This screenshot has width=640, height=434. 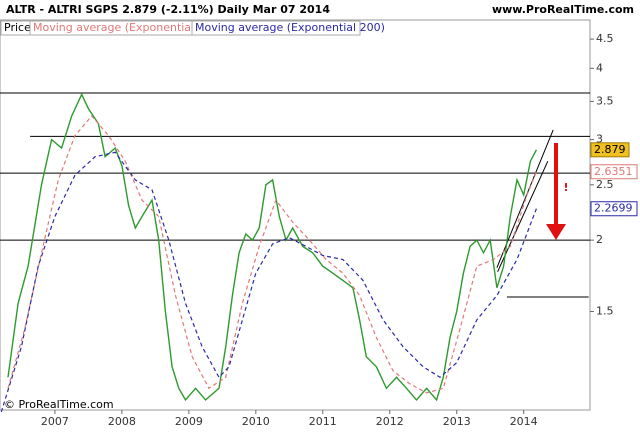 I want to click on y-tick-label: 2, so click(x=599, y=239).